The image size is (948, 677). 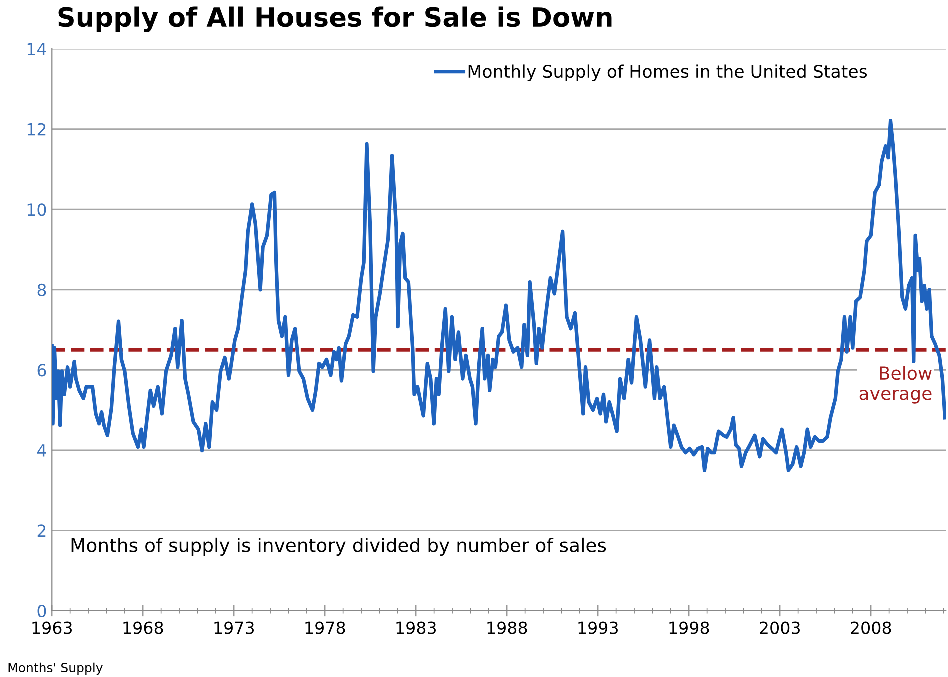 I want to click on x-tick-label: 1983, so click(x=416, y=628).